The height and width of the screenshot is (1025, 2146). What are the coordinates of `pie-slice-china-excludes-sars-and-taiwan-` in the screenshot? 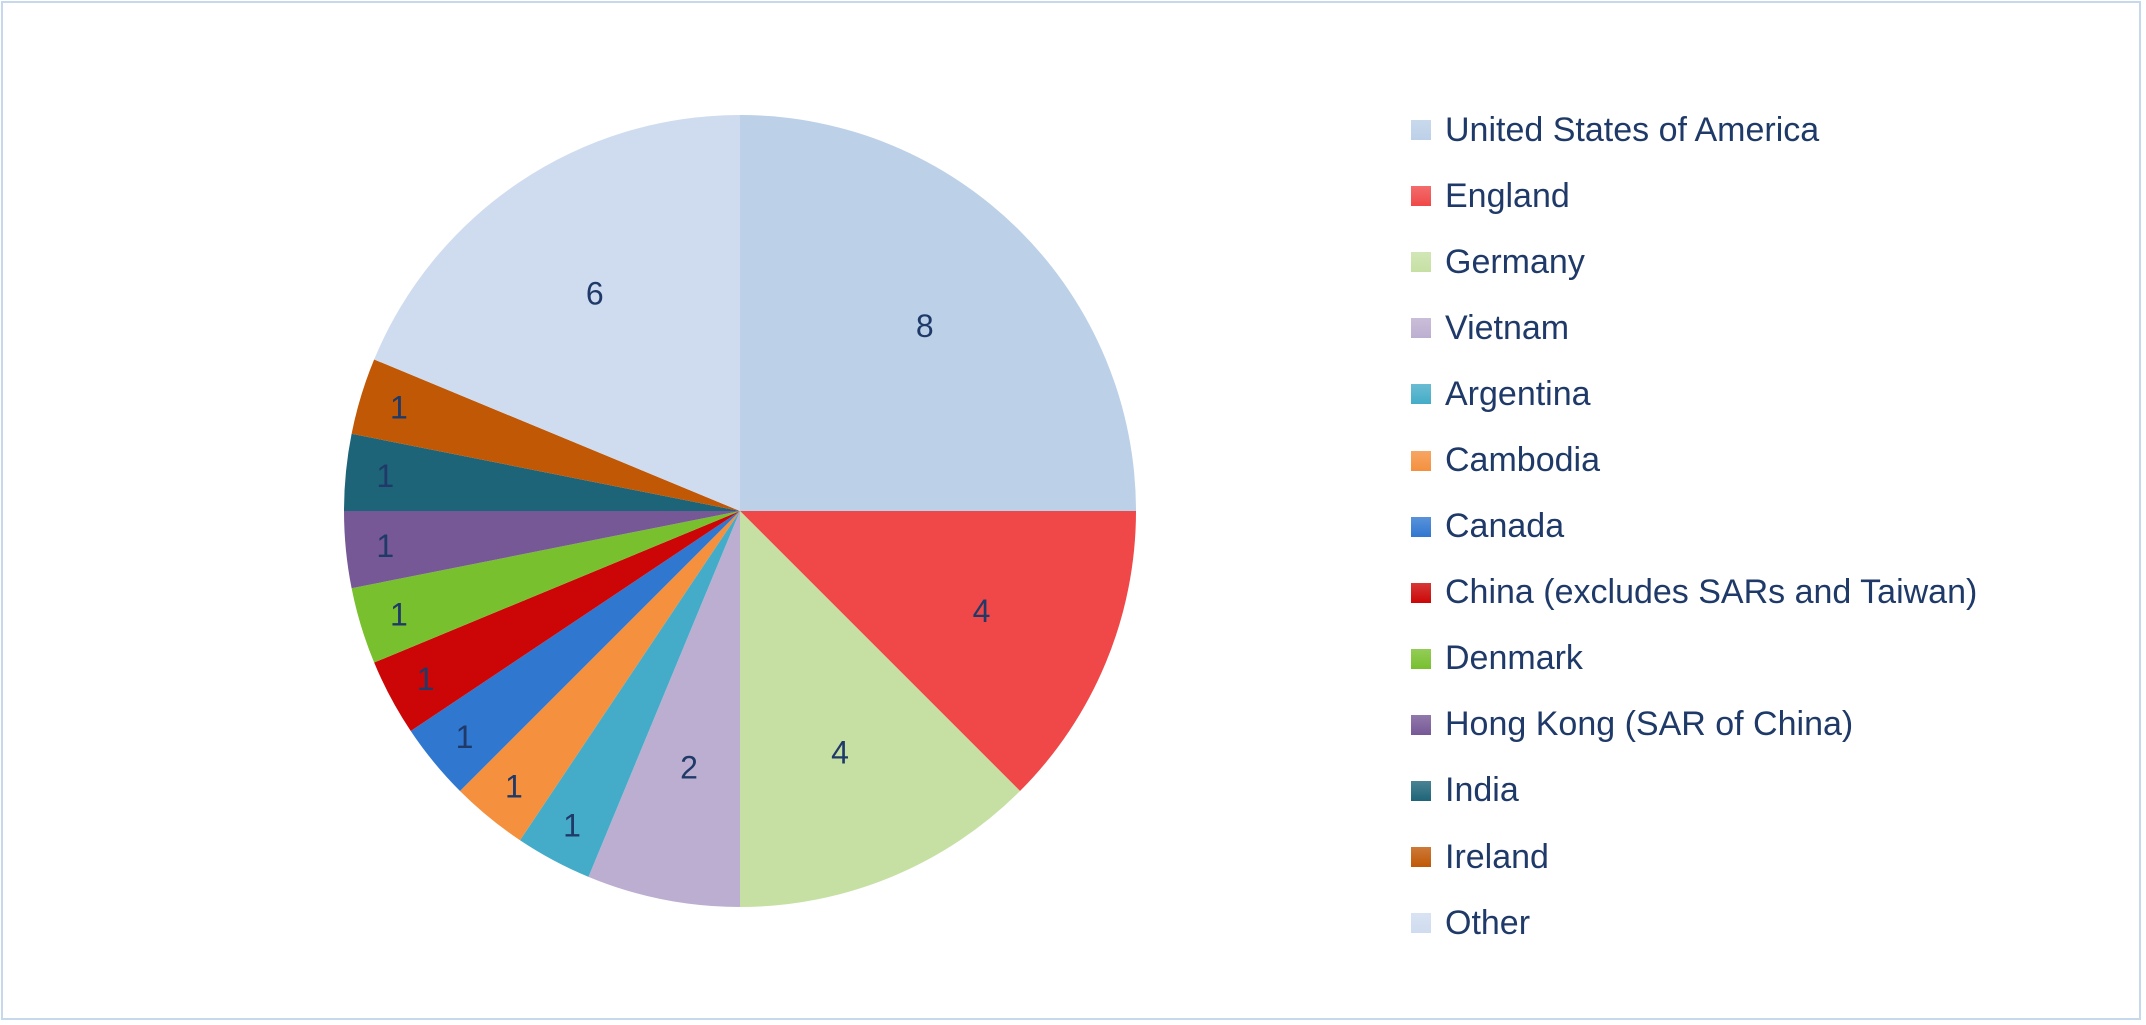 It's located at (557, 621).